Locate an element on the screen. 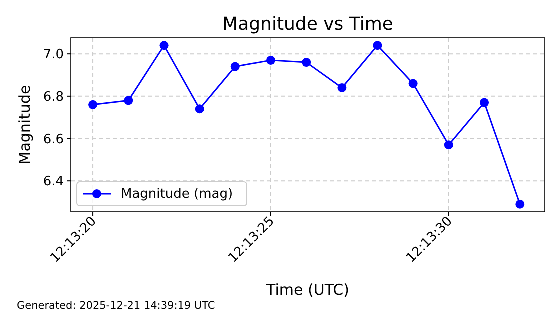 This screenshot has height=314, width=560. x-axis-title: Time (UTC) is located at coordinates (308, 290).